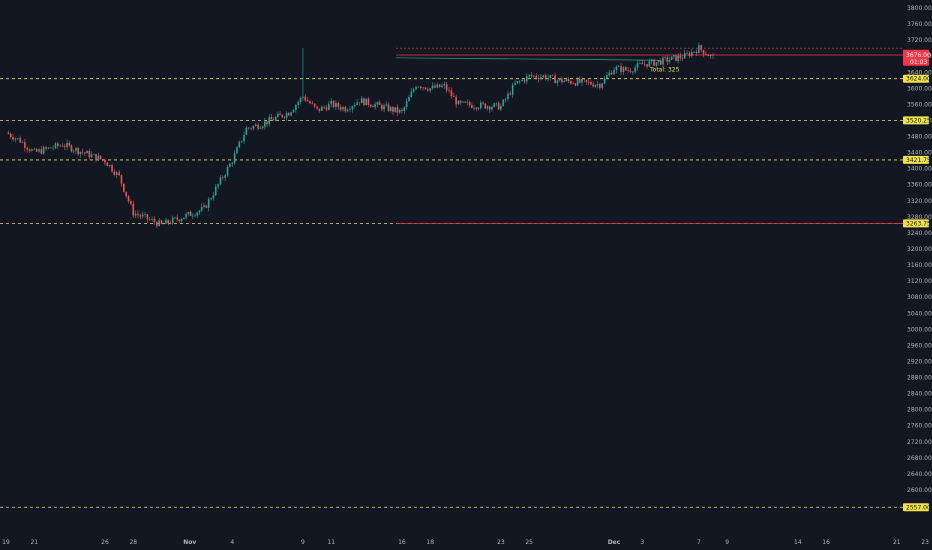 This screenshot has width=932, height=550. I want to click on level-price-tag, so click(916, 507).